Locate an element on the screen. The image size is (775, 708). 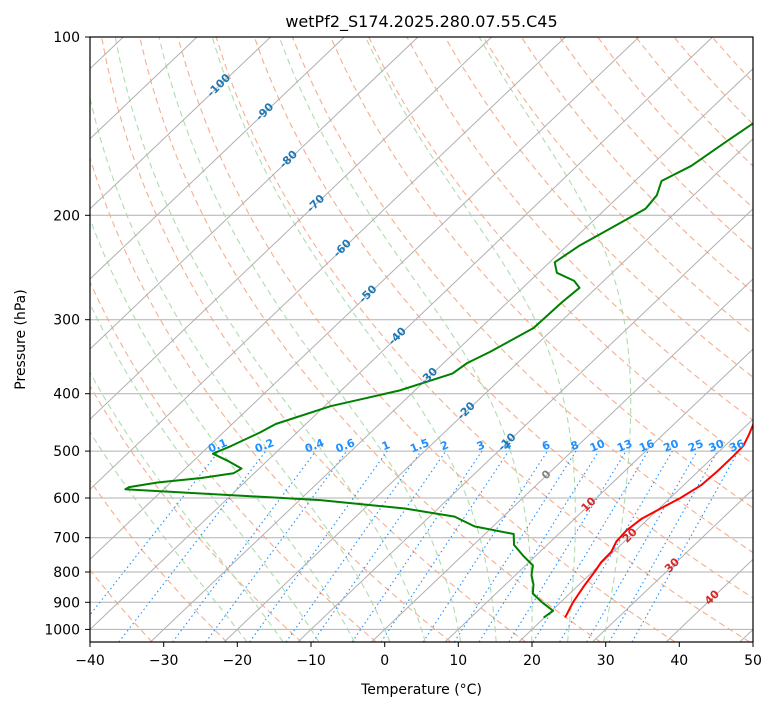
y-tick-label: 400 is located at coordinates (66, 395).